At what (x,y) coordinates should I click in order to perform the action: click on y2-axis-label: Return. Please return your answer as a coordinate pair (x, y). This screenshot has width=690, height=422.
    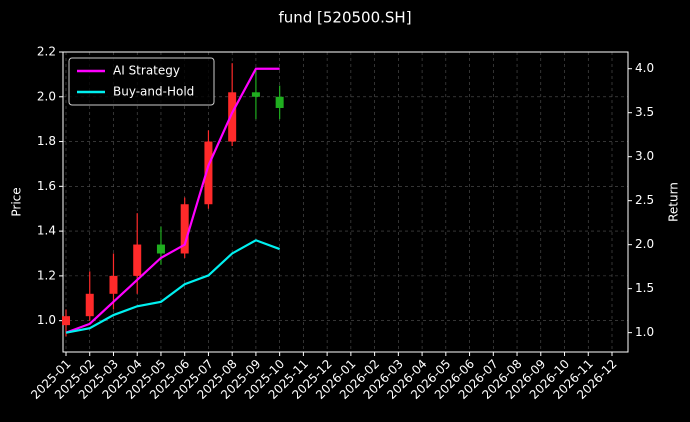
    Looking at the image, I should click on (674, 202).